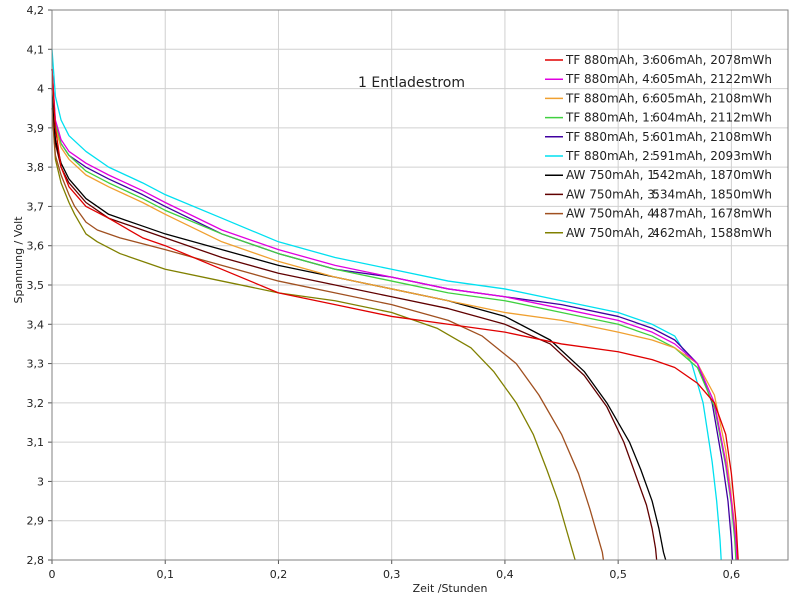  What do you see at coordinates (505, 574) in the screenshot?
I see `x-tick-label: 0,4` at bounding box center [505, 574].